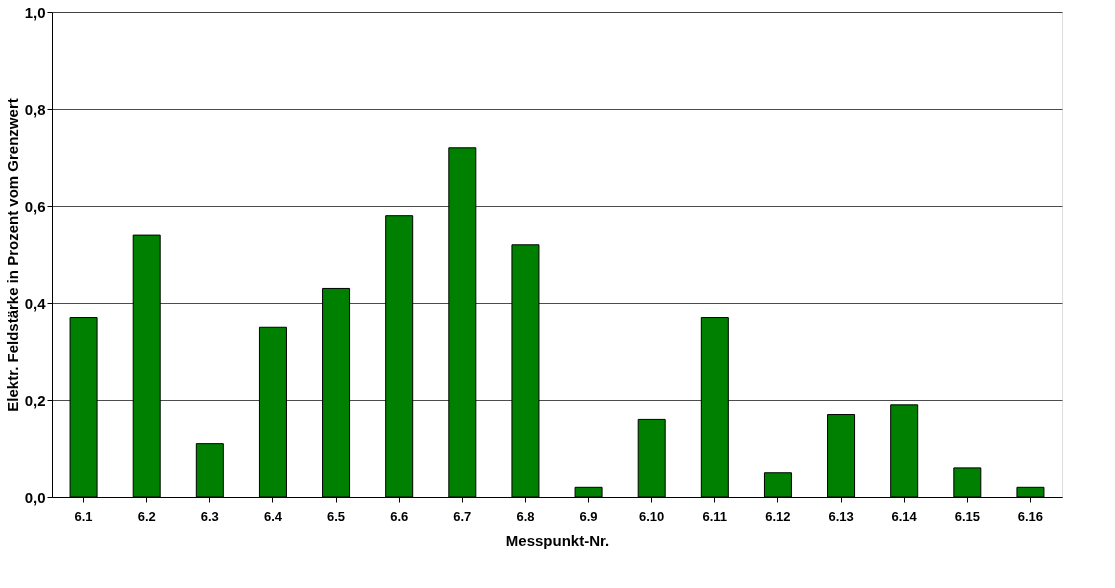 The width and height of the screenshot is (1115, 588). Describe the element at coordinates (336, 516) in the screenshot. I see `x-tick-label: 6.5` at that location.